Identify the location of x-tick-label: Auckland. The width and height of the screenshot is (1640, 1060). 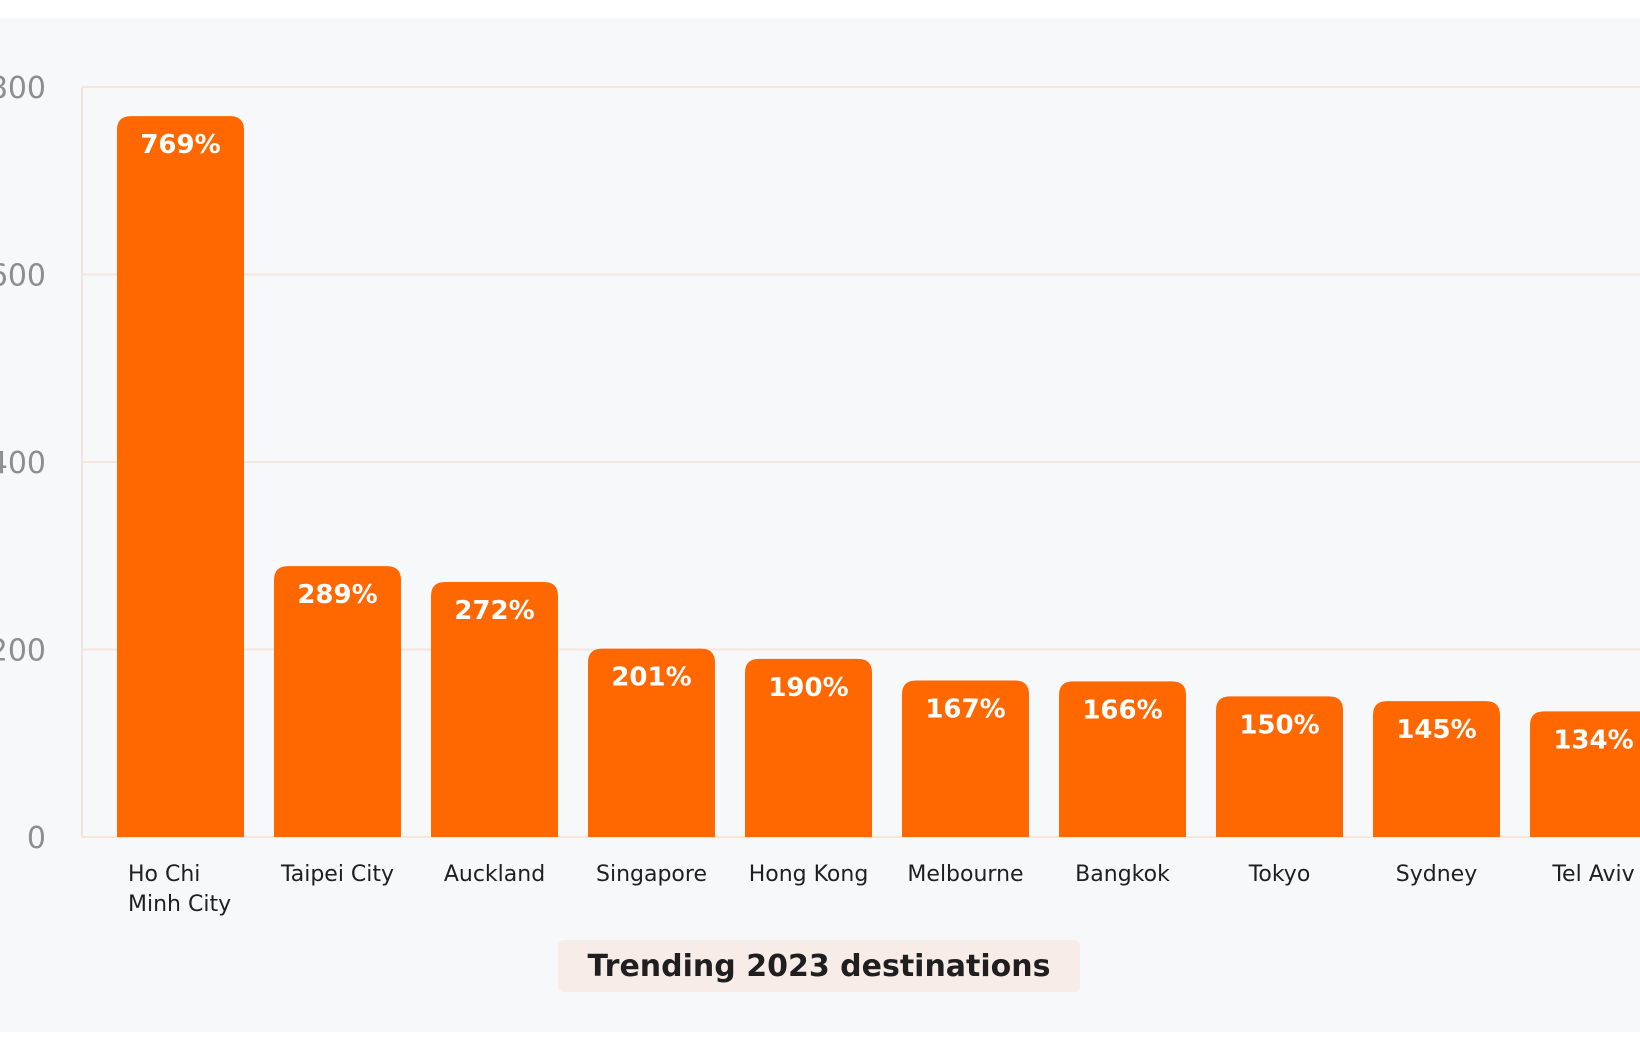
(494, 874).